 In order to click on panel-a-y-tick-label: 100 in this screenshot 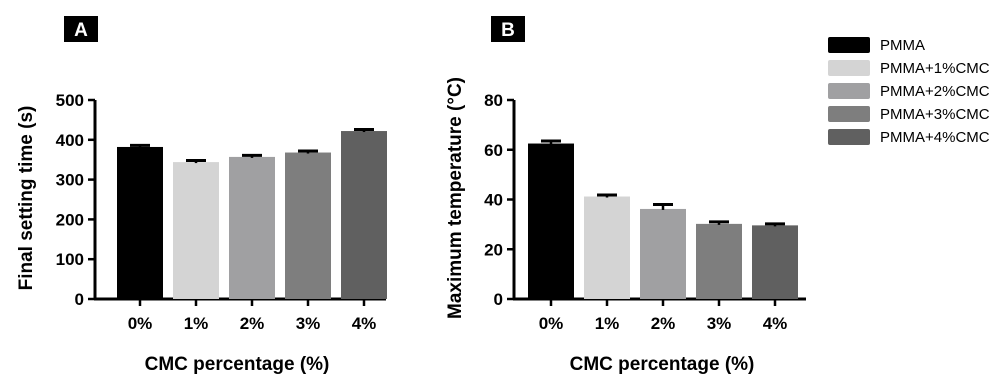, I will do `click(70, 259)`.